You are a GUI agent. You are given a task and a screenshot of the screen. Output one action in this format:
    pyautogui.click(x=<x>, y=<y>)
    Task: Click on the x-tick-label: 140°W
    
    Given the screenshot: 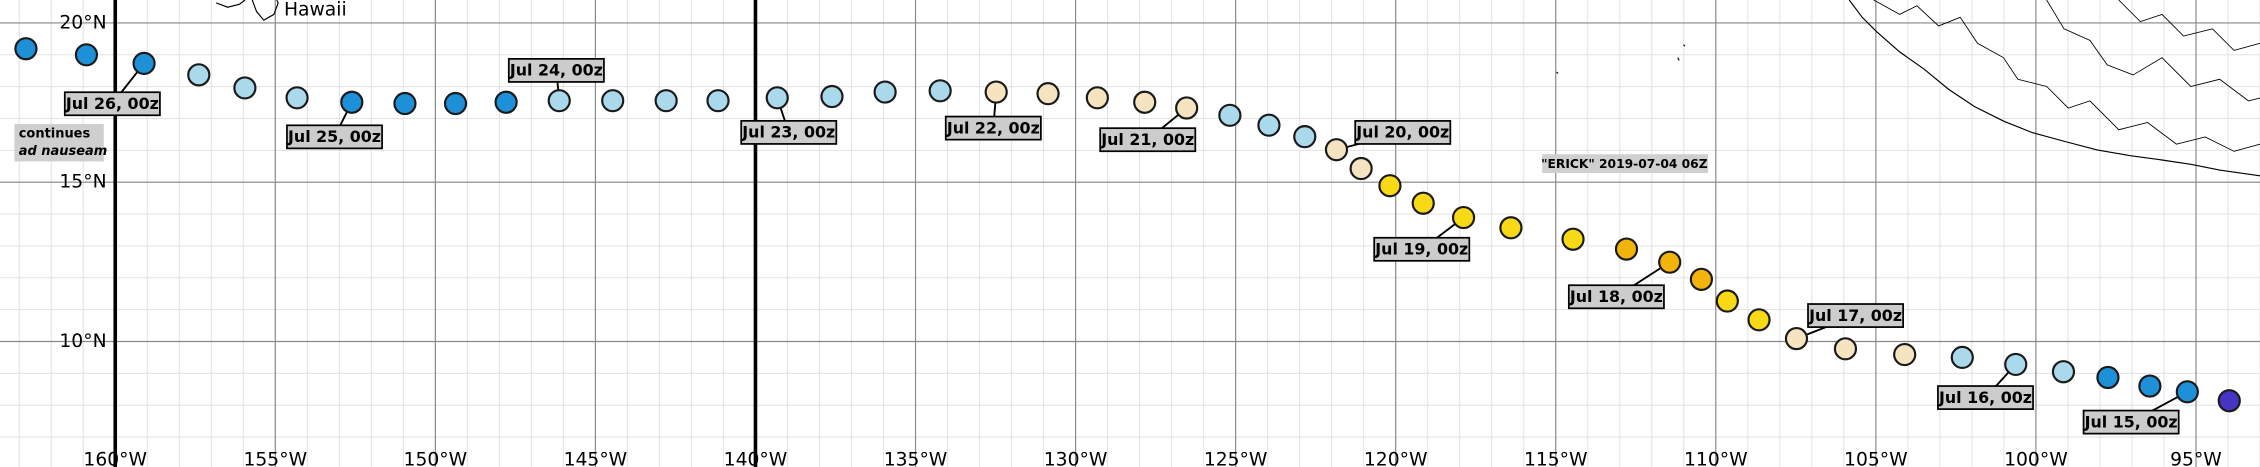 What is the action you would take?
    pyautogui.click(x=756, y=458)
    